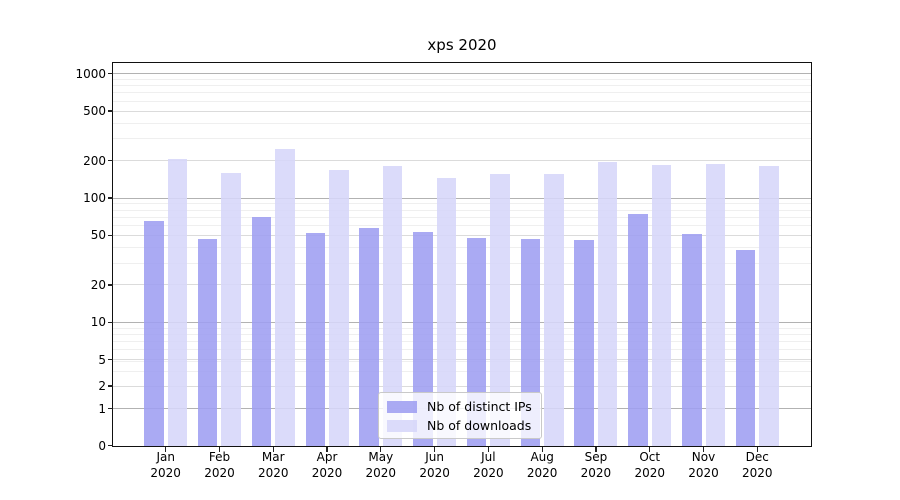 This screenshot has height=500, width=900. Describe the element at coordinates (207, 342) in the screenshot. I see `bar-distinct-ips-feb` at that location.